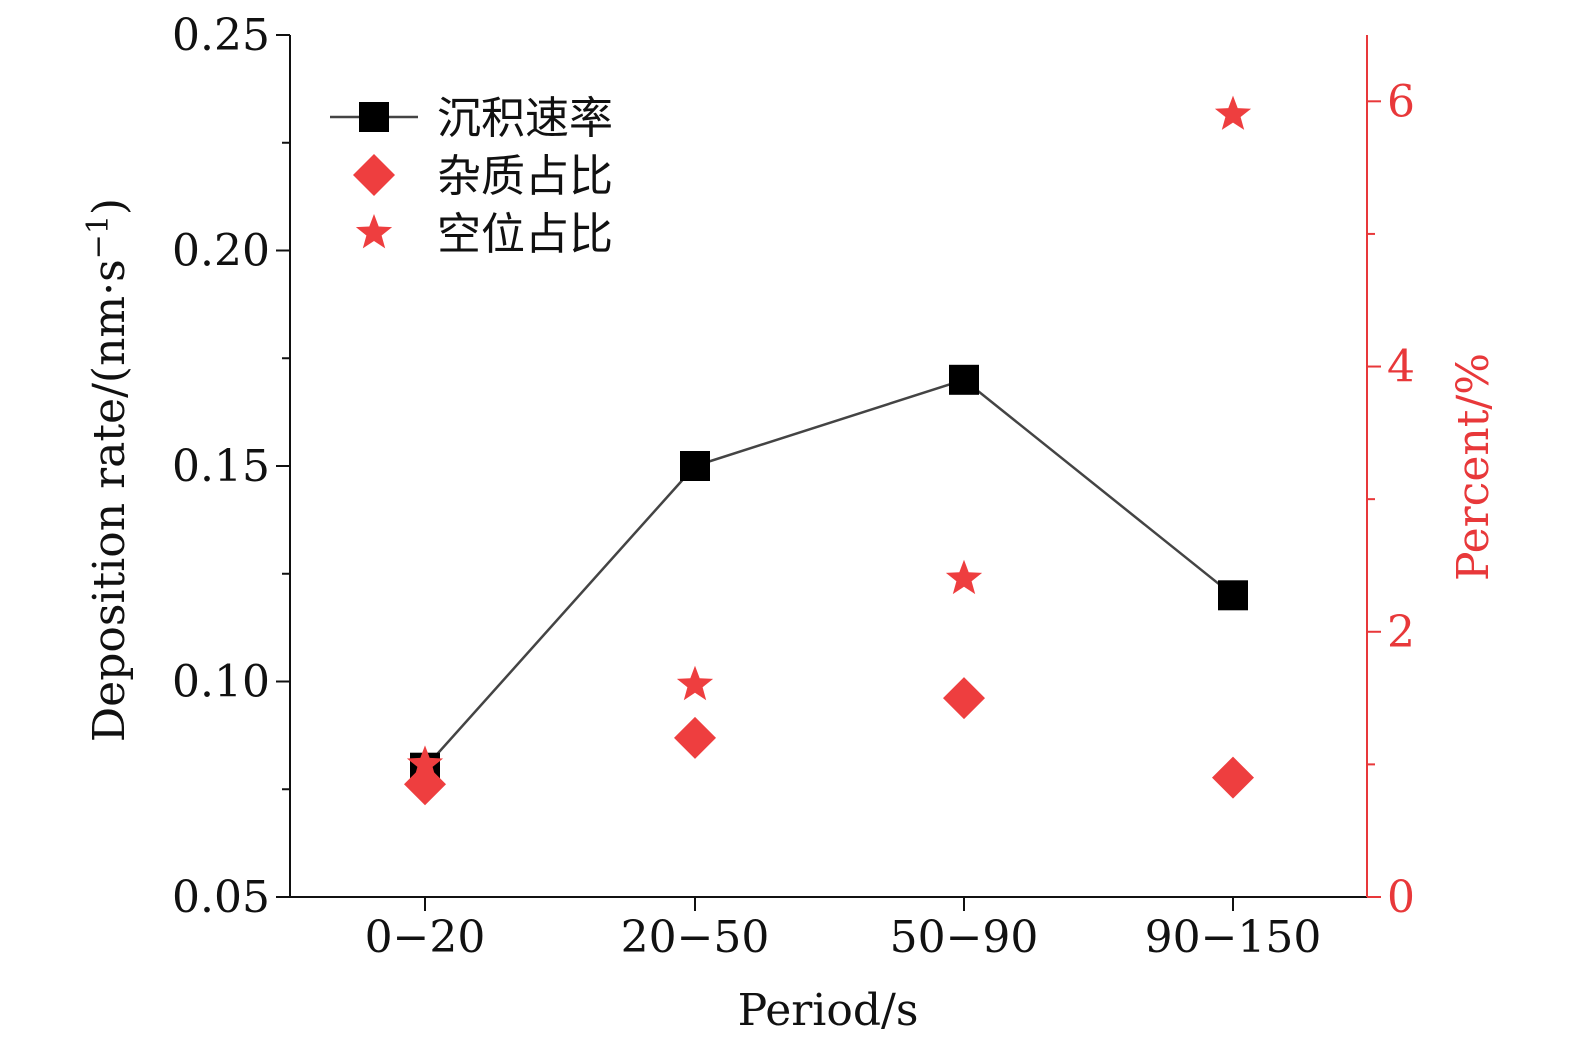  I want to click on x-tick-label: 90−150, so click(1233, 937).